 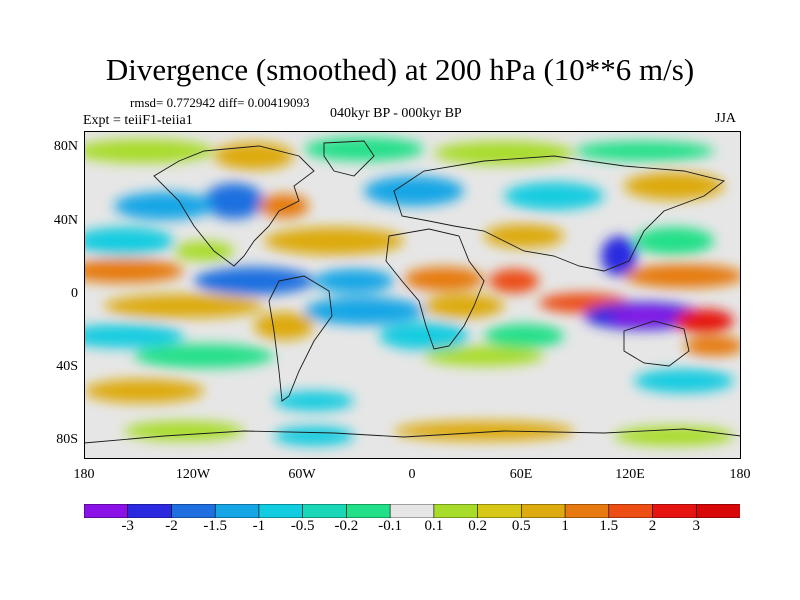 I want to click on lat-label: 80N, so click(x=65, y=146).